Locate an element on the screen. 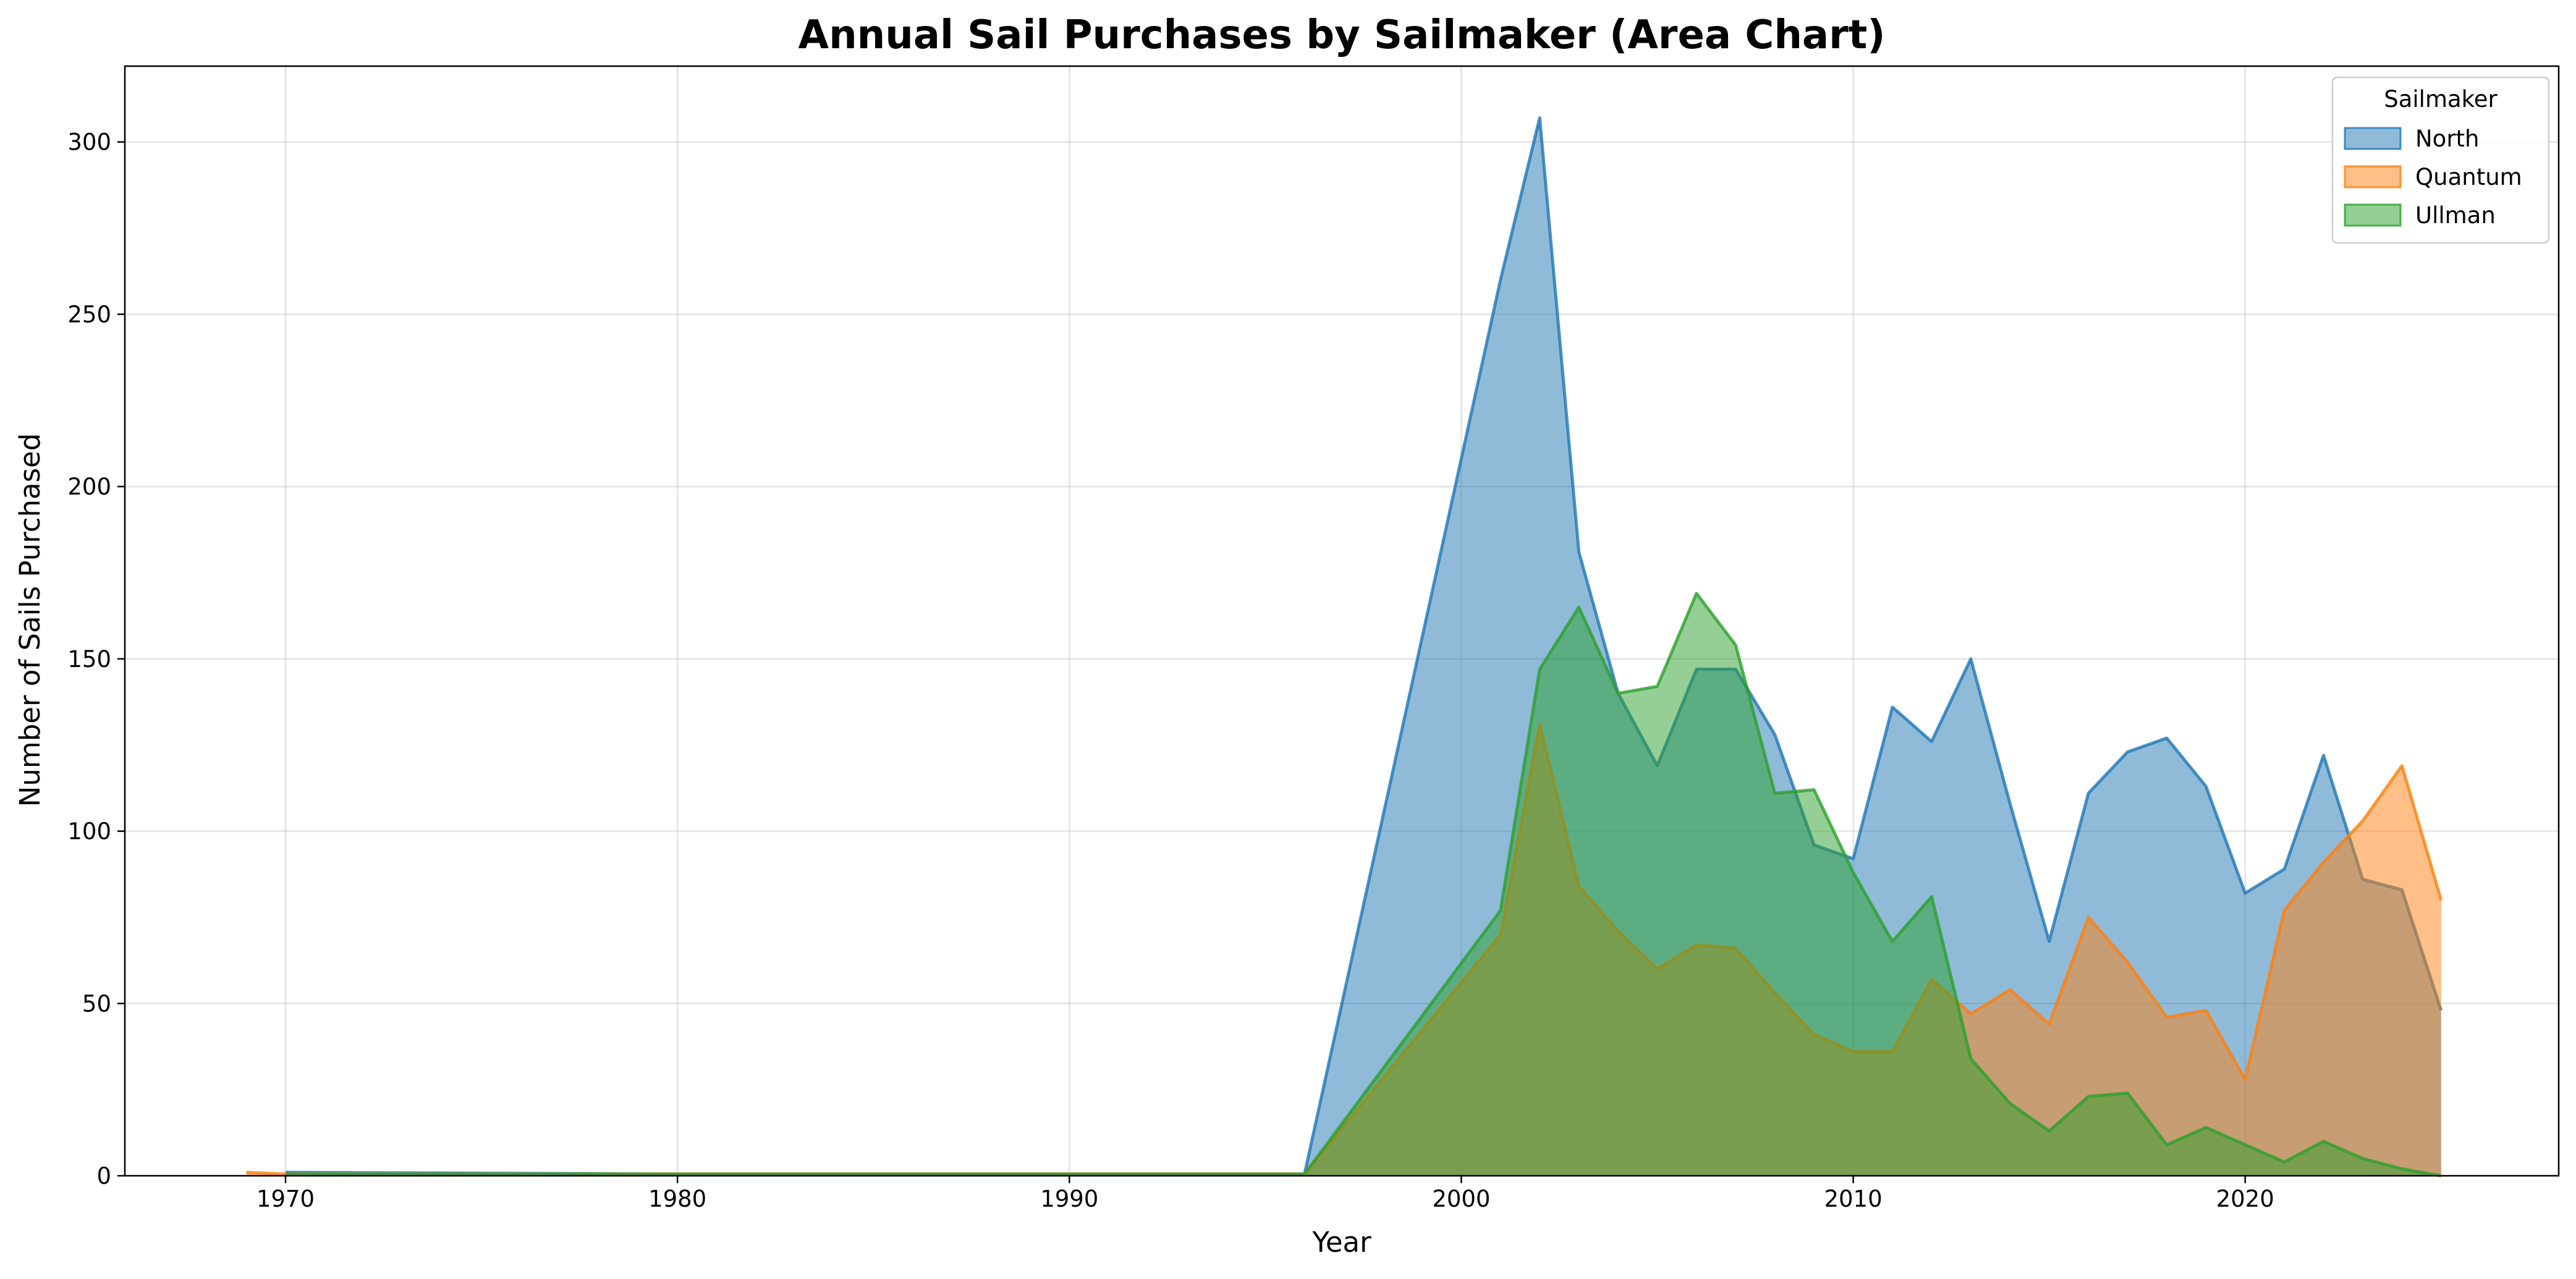 This screenshot has height=1279, width=2576. legend-title: Sailmaker is located at coordinates (2441, 99).